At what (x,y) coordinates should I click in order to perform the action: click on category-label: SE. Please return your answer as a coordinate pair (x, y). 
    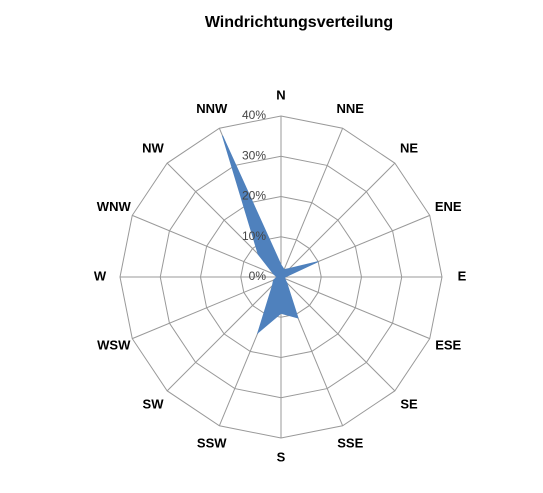
    Looking at the image, I should click on (409, 403).